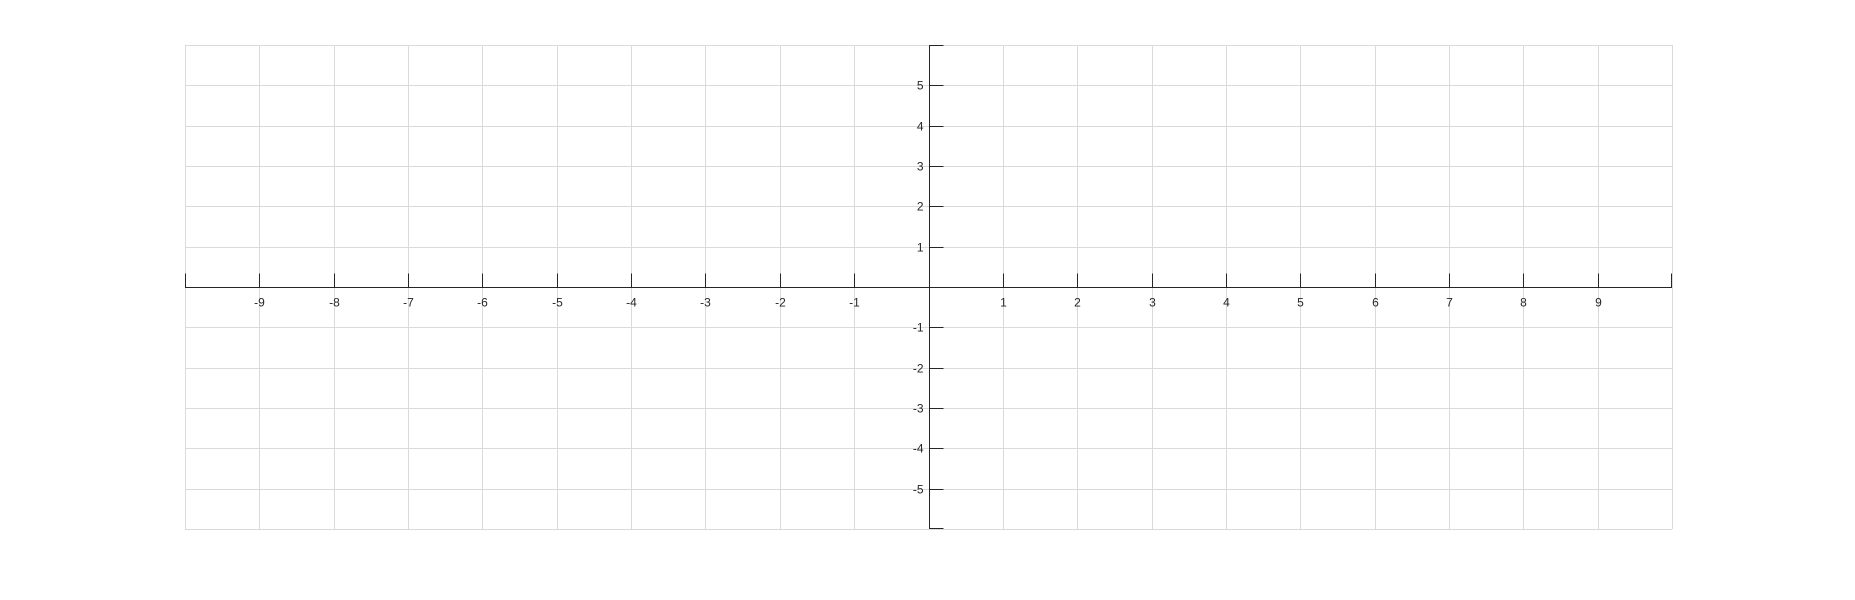 The width and height of the screenshot is (1855, 600). Describe the element at coordinates (918, 409) in the screenshot. I see `y-tick-label: -3` at that location.